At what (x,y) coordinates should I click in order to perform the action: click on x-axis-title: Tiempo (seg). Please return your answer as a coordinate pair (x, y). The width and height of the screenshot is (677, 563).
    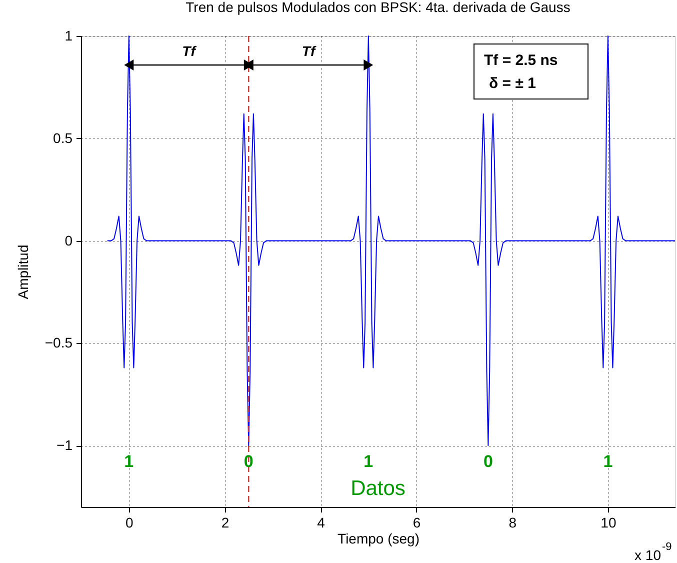
    Looking at the image, I should click on (379, 538).